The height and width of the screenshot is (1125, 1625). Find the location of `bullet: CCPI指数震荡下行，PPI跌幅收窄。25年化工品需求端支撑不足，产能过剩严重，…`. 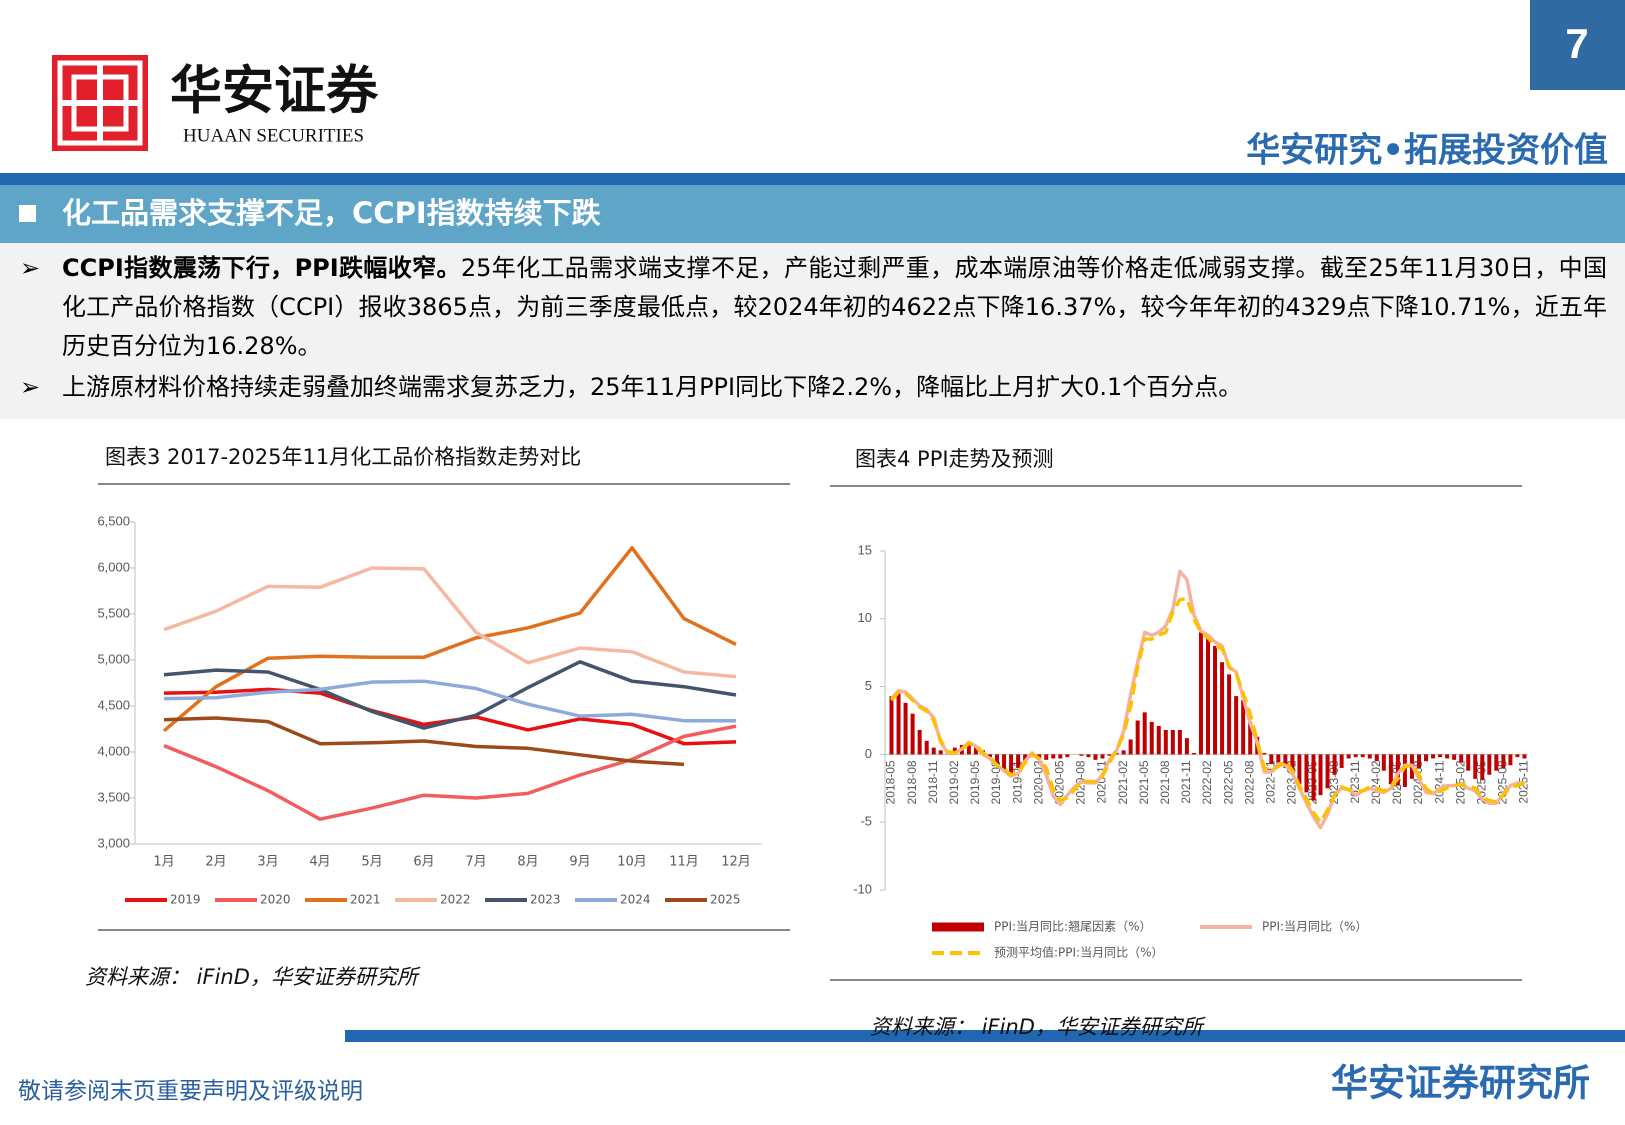

bullet: CCPI指数震荡下行，PPI跌幅收窄。25年化工品需求端支撑不足，产能过剩严重，… is located at coordinates (834, 307).